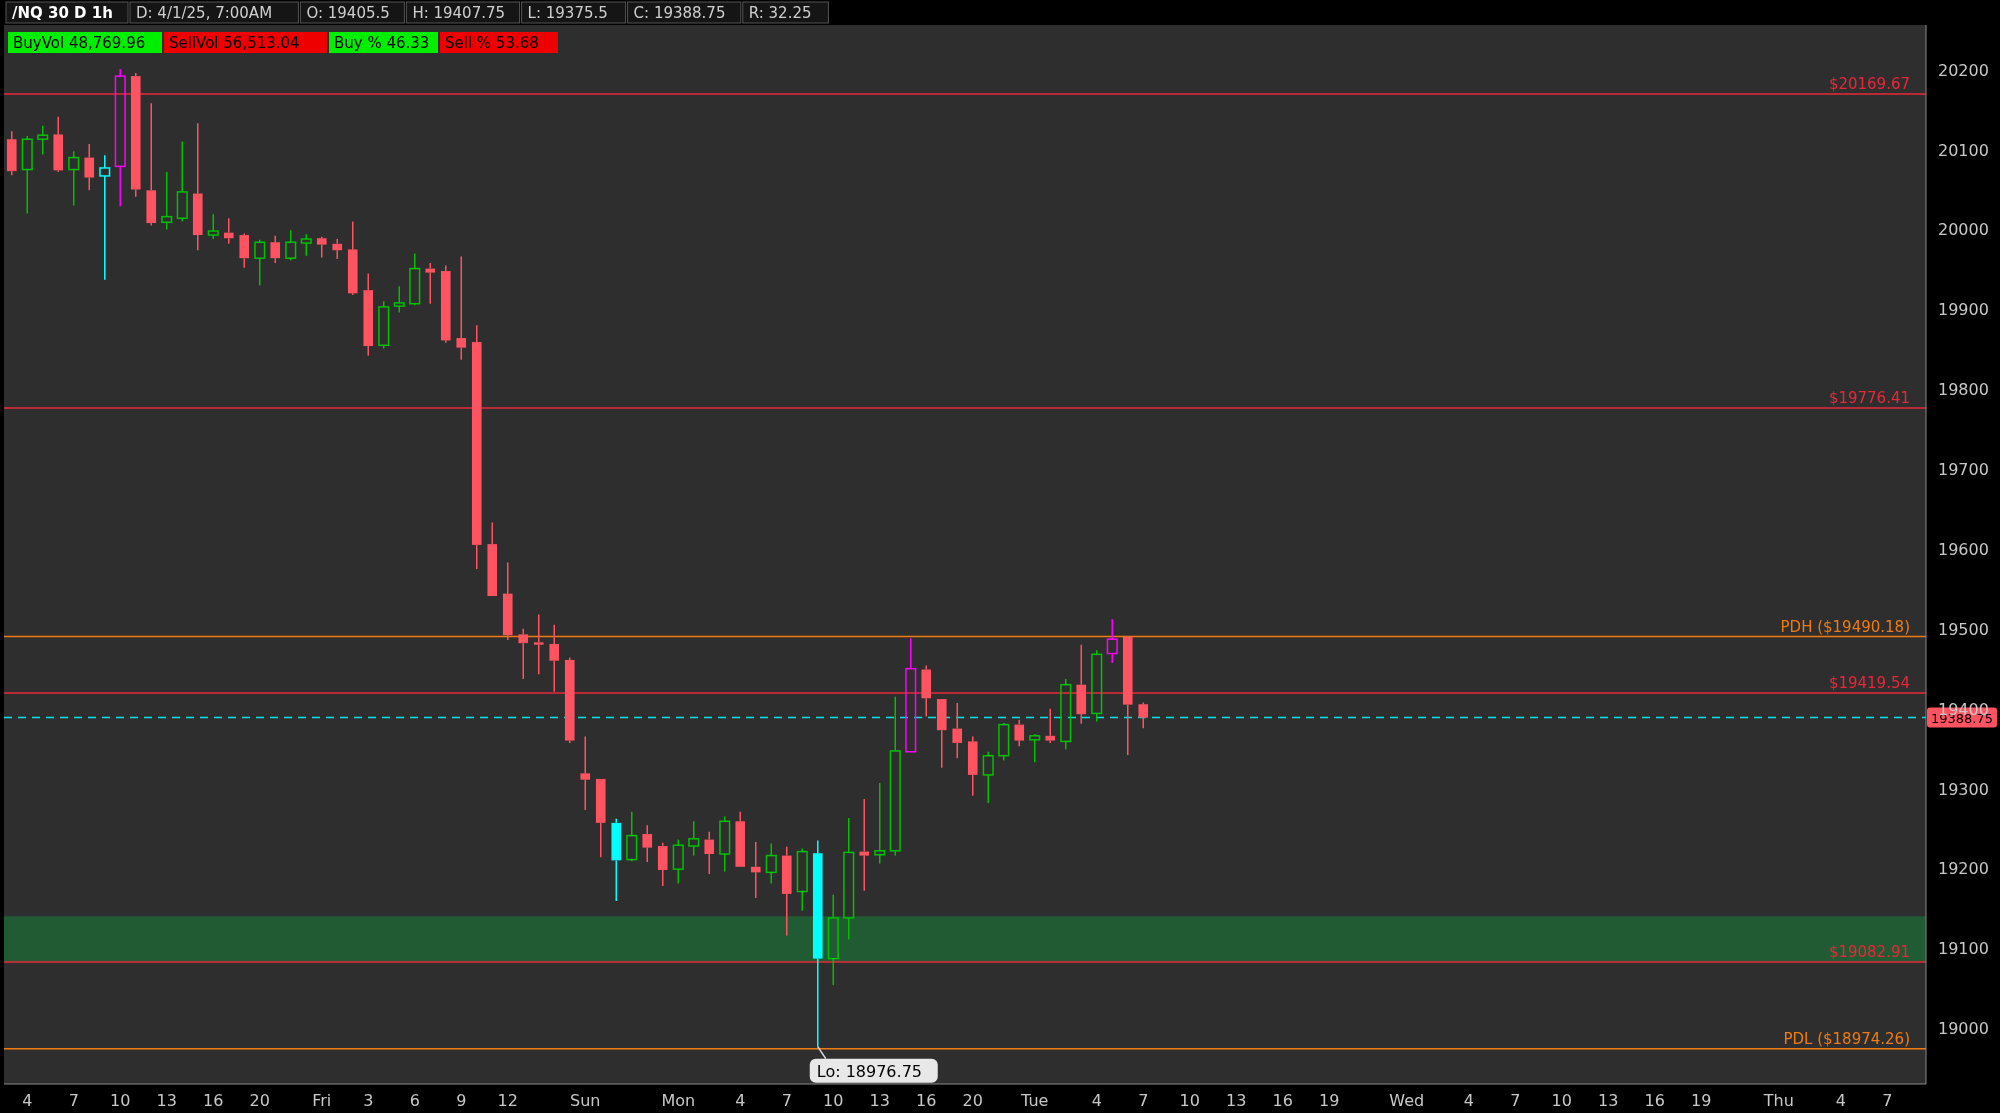 This screenshot has height=1113, width=2000. Describe the element at coordinates (1963, 1029) in the screenshot. I see `y-tick-label: 19000` at that location.